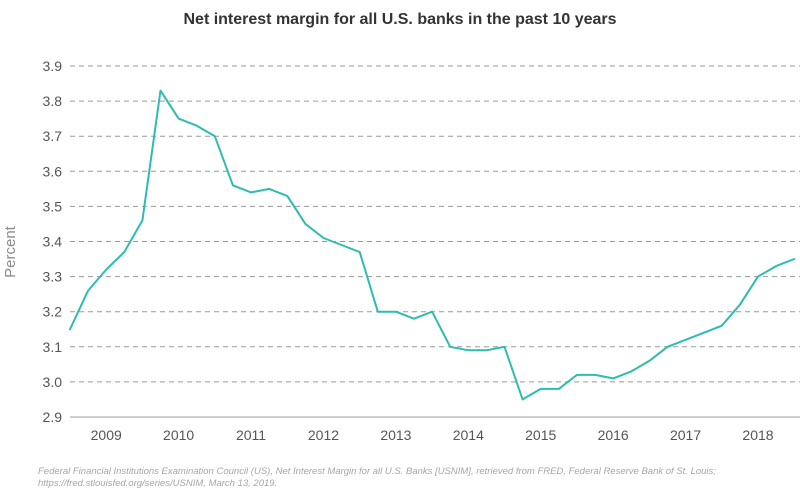 The height and width of the screenshot is (500, 800). Describe the element at coordinates (395, 435) in the screenshot. I see `x-tick-label: 2013` at that location.